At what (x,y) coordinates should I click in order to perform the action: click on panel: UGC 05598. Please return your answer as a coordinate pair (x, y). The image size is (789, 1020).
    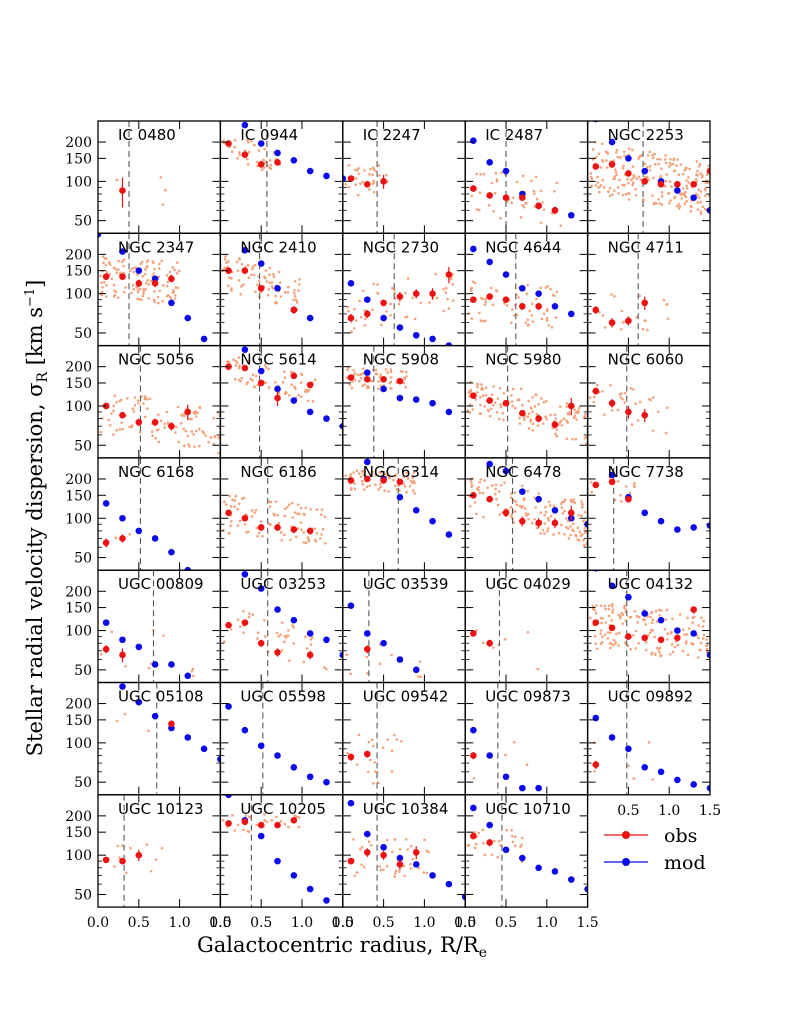
    Looking at the image, I should click on (281, 738).